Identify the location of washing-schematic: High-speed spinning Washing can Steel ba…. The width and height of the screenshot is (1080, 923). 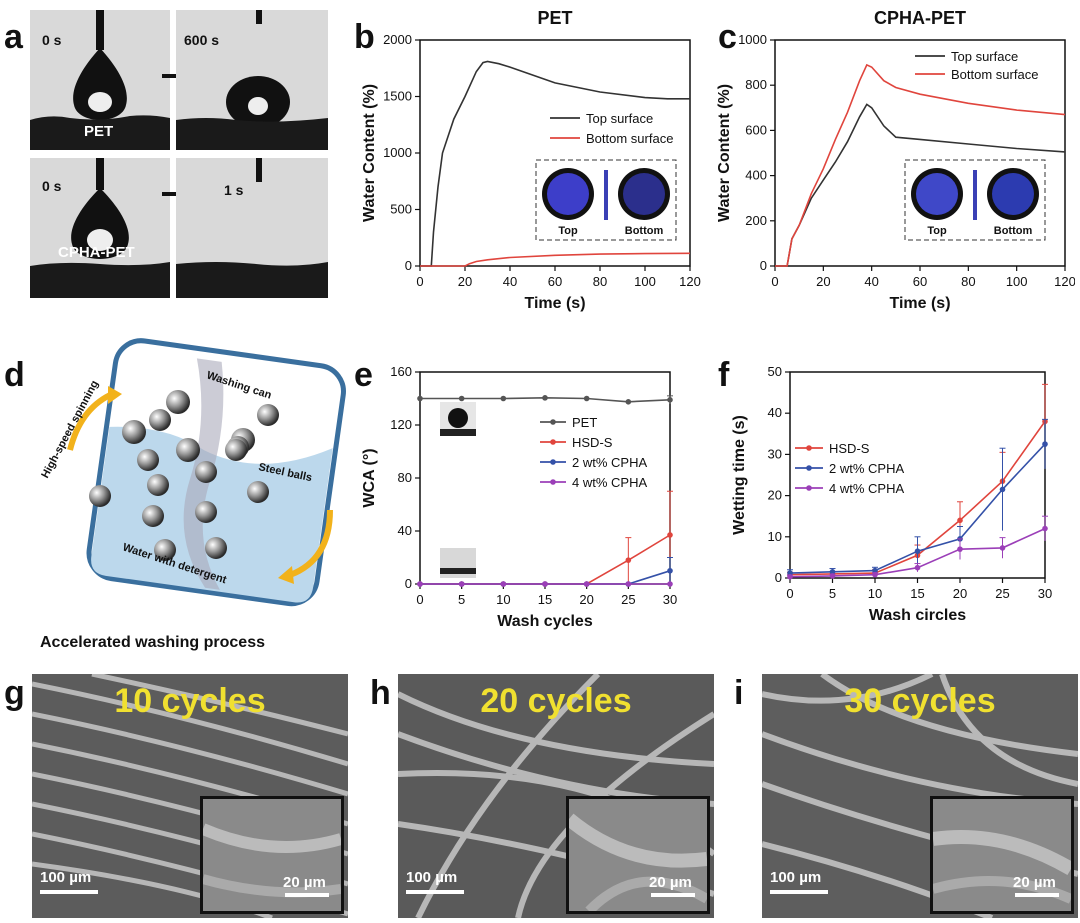
(192, 472).